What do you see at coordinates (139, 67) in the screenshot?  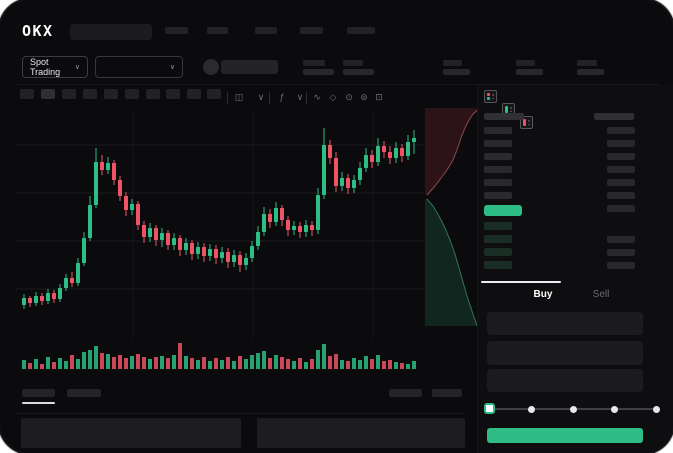 I see `pair-dropdown: ∨` at bounding box center [139, 67].